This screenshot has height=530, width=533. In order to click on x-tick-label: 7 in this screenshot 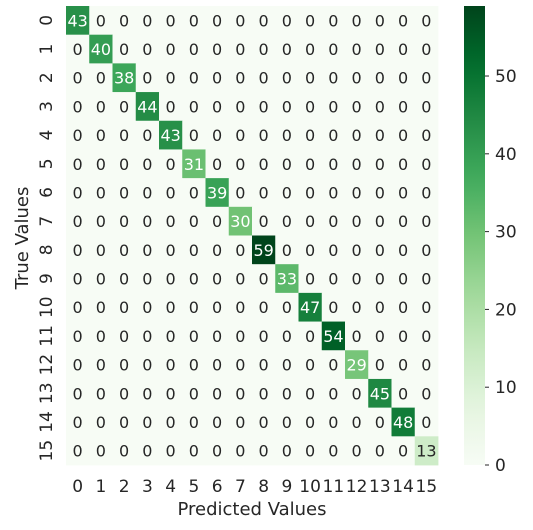, I will do `click(240, 487)`.